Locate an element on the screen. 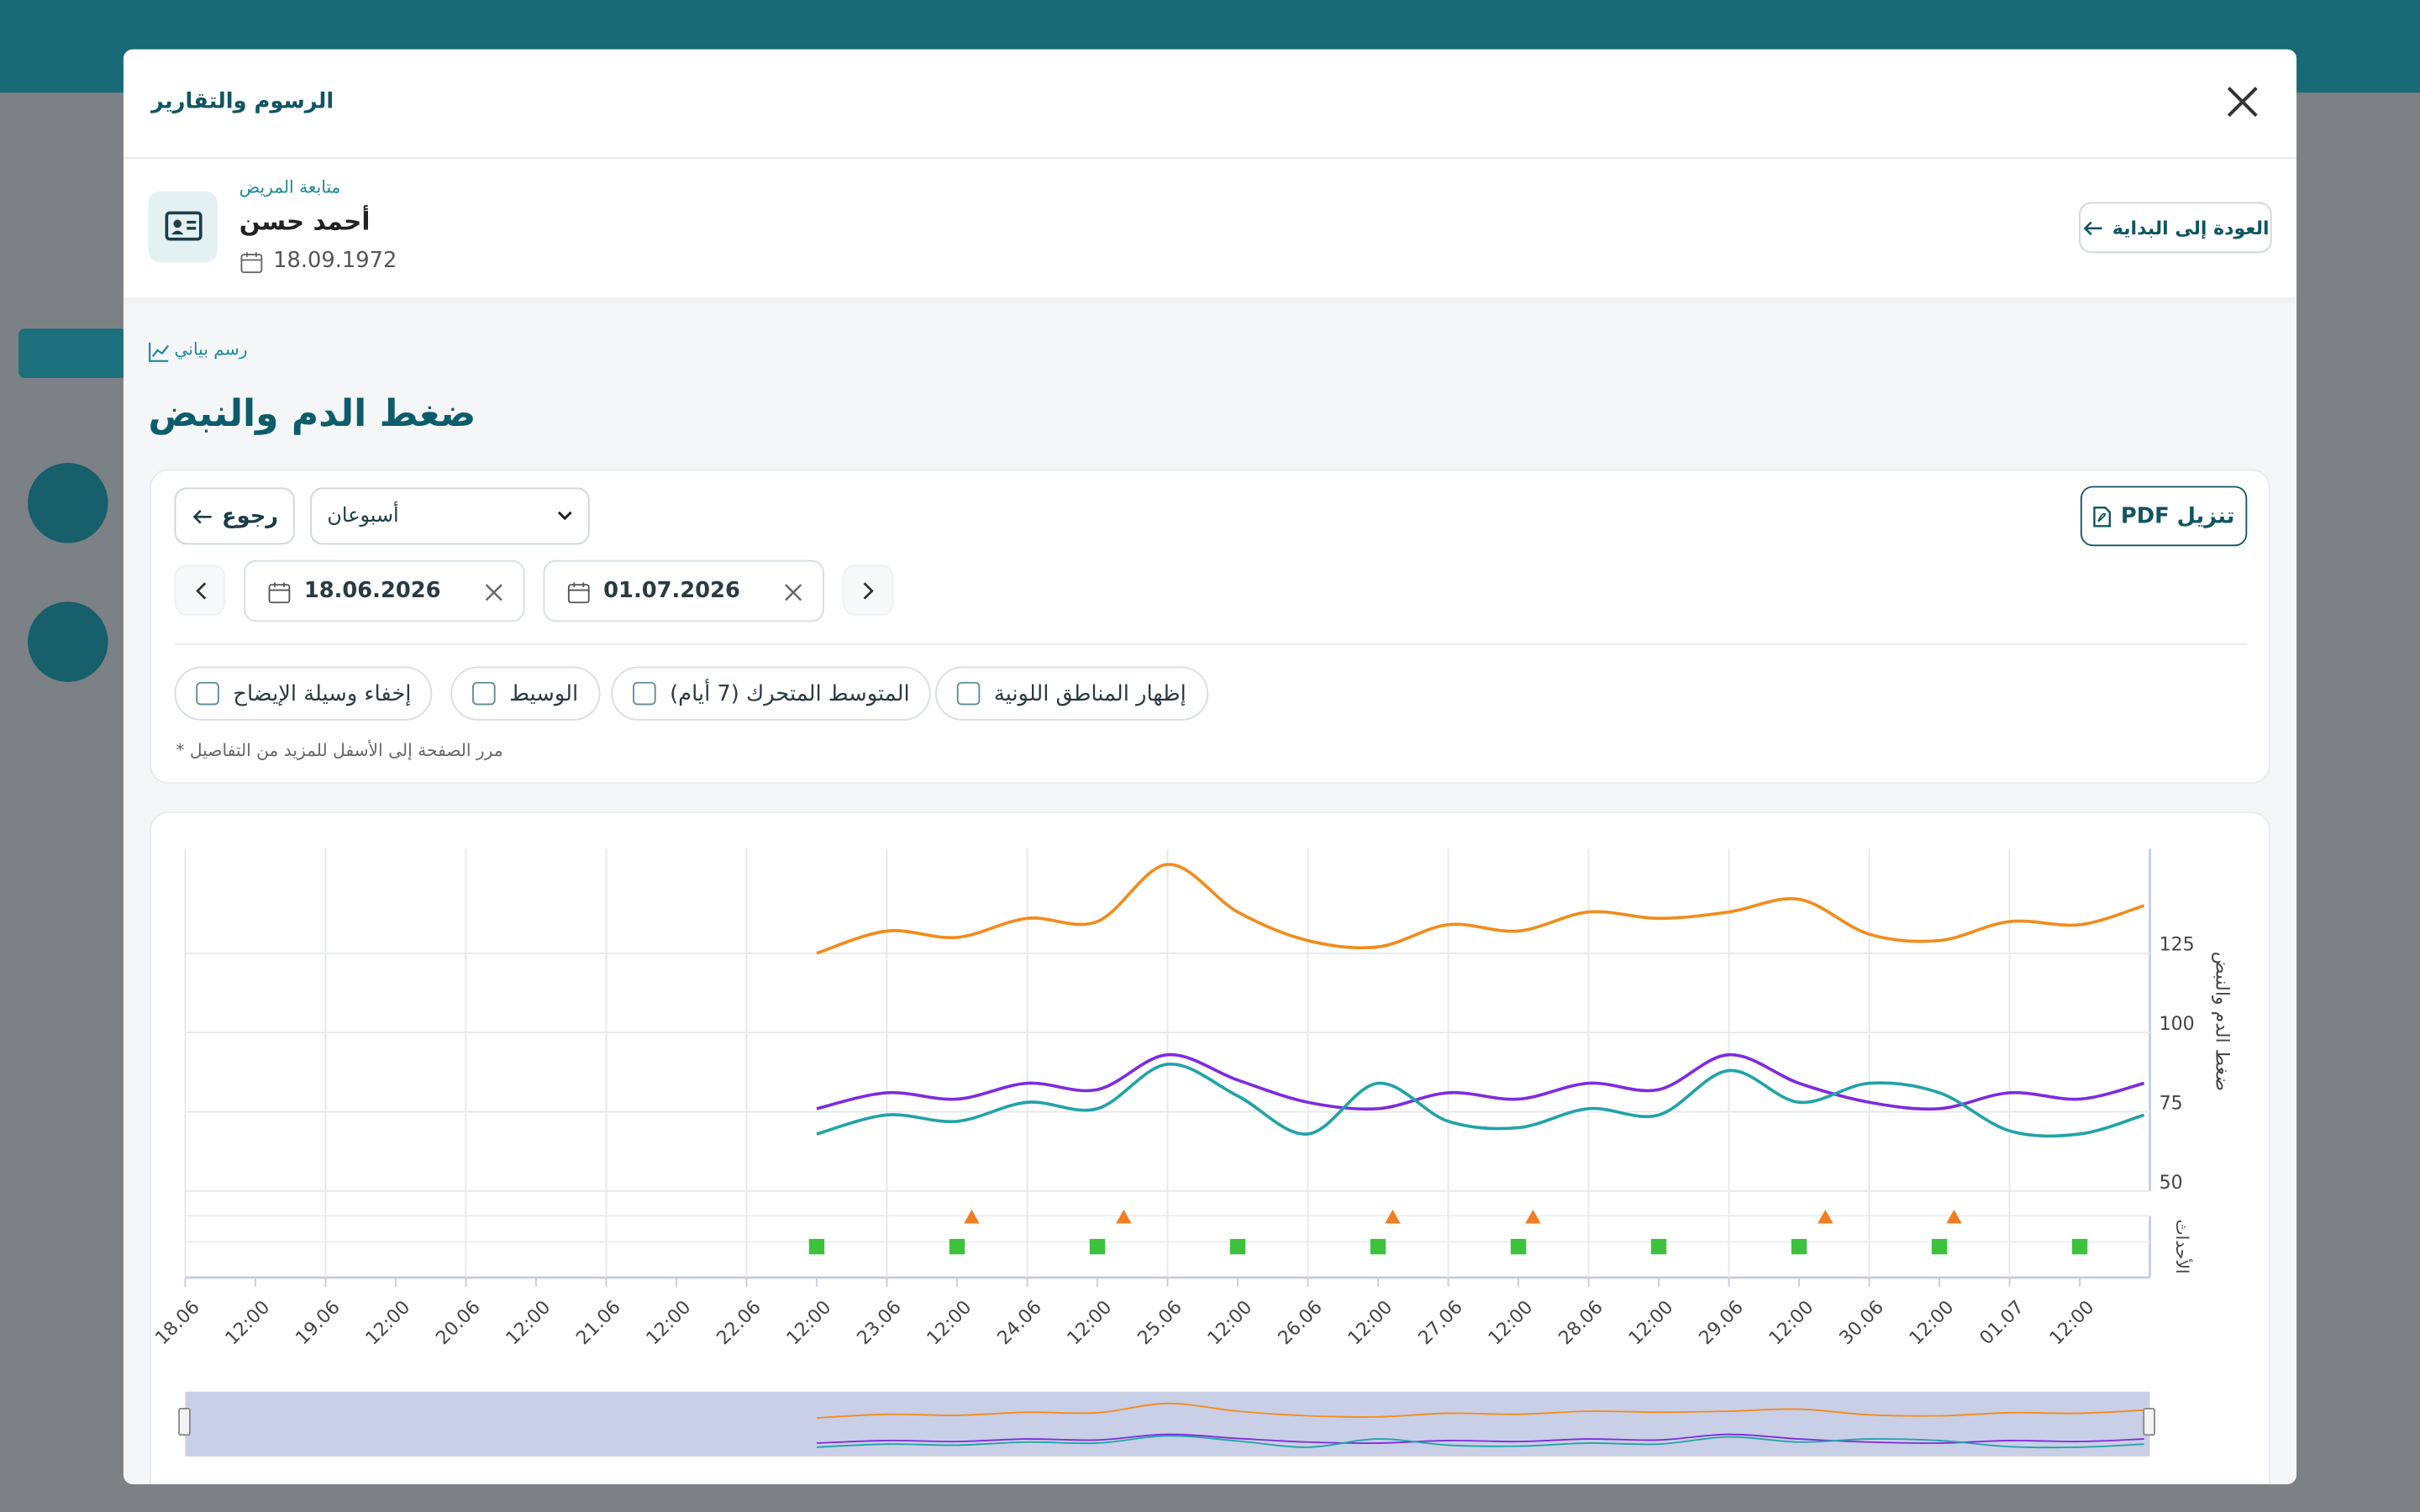 This screenshot has width=2420, height=1512. previous-button is located at coordinates (200, 590).